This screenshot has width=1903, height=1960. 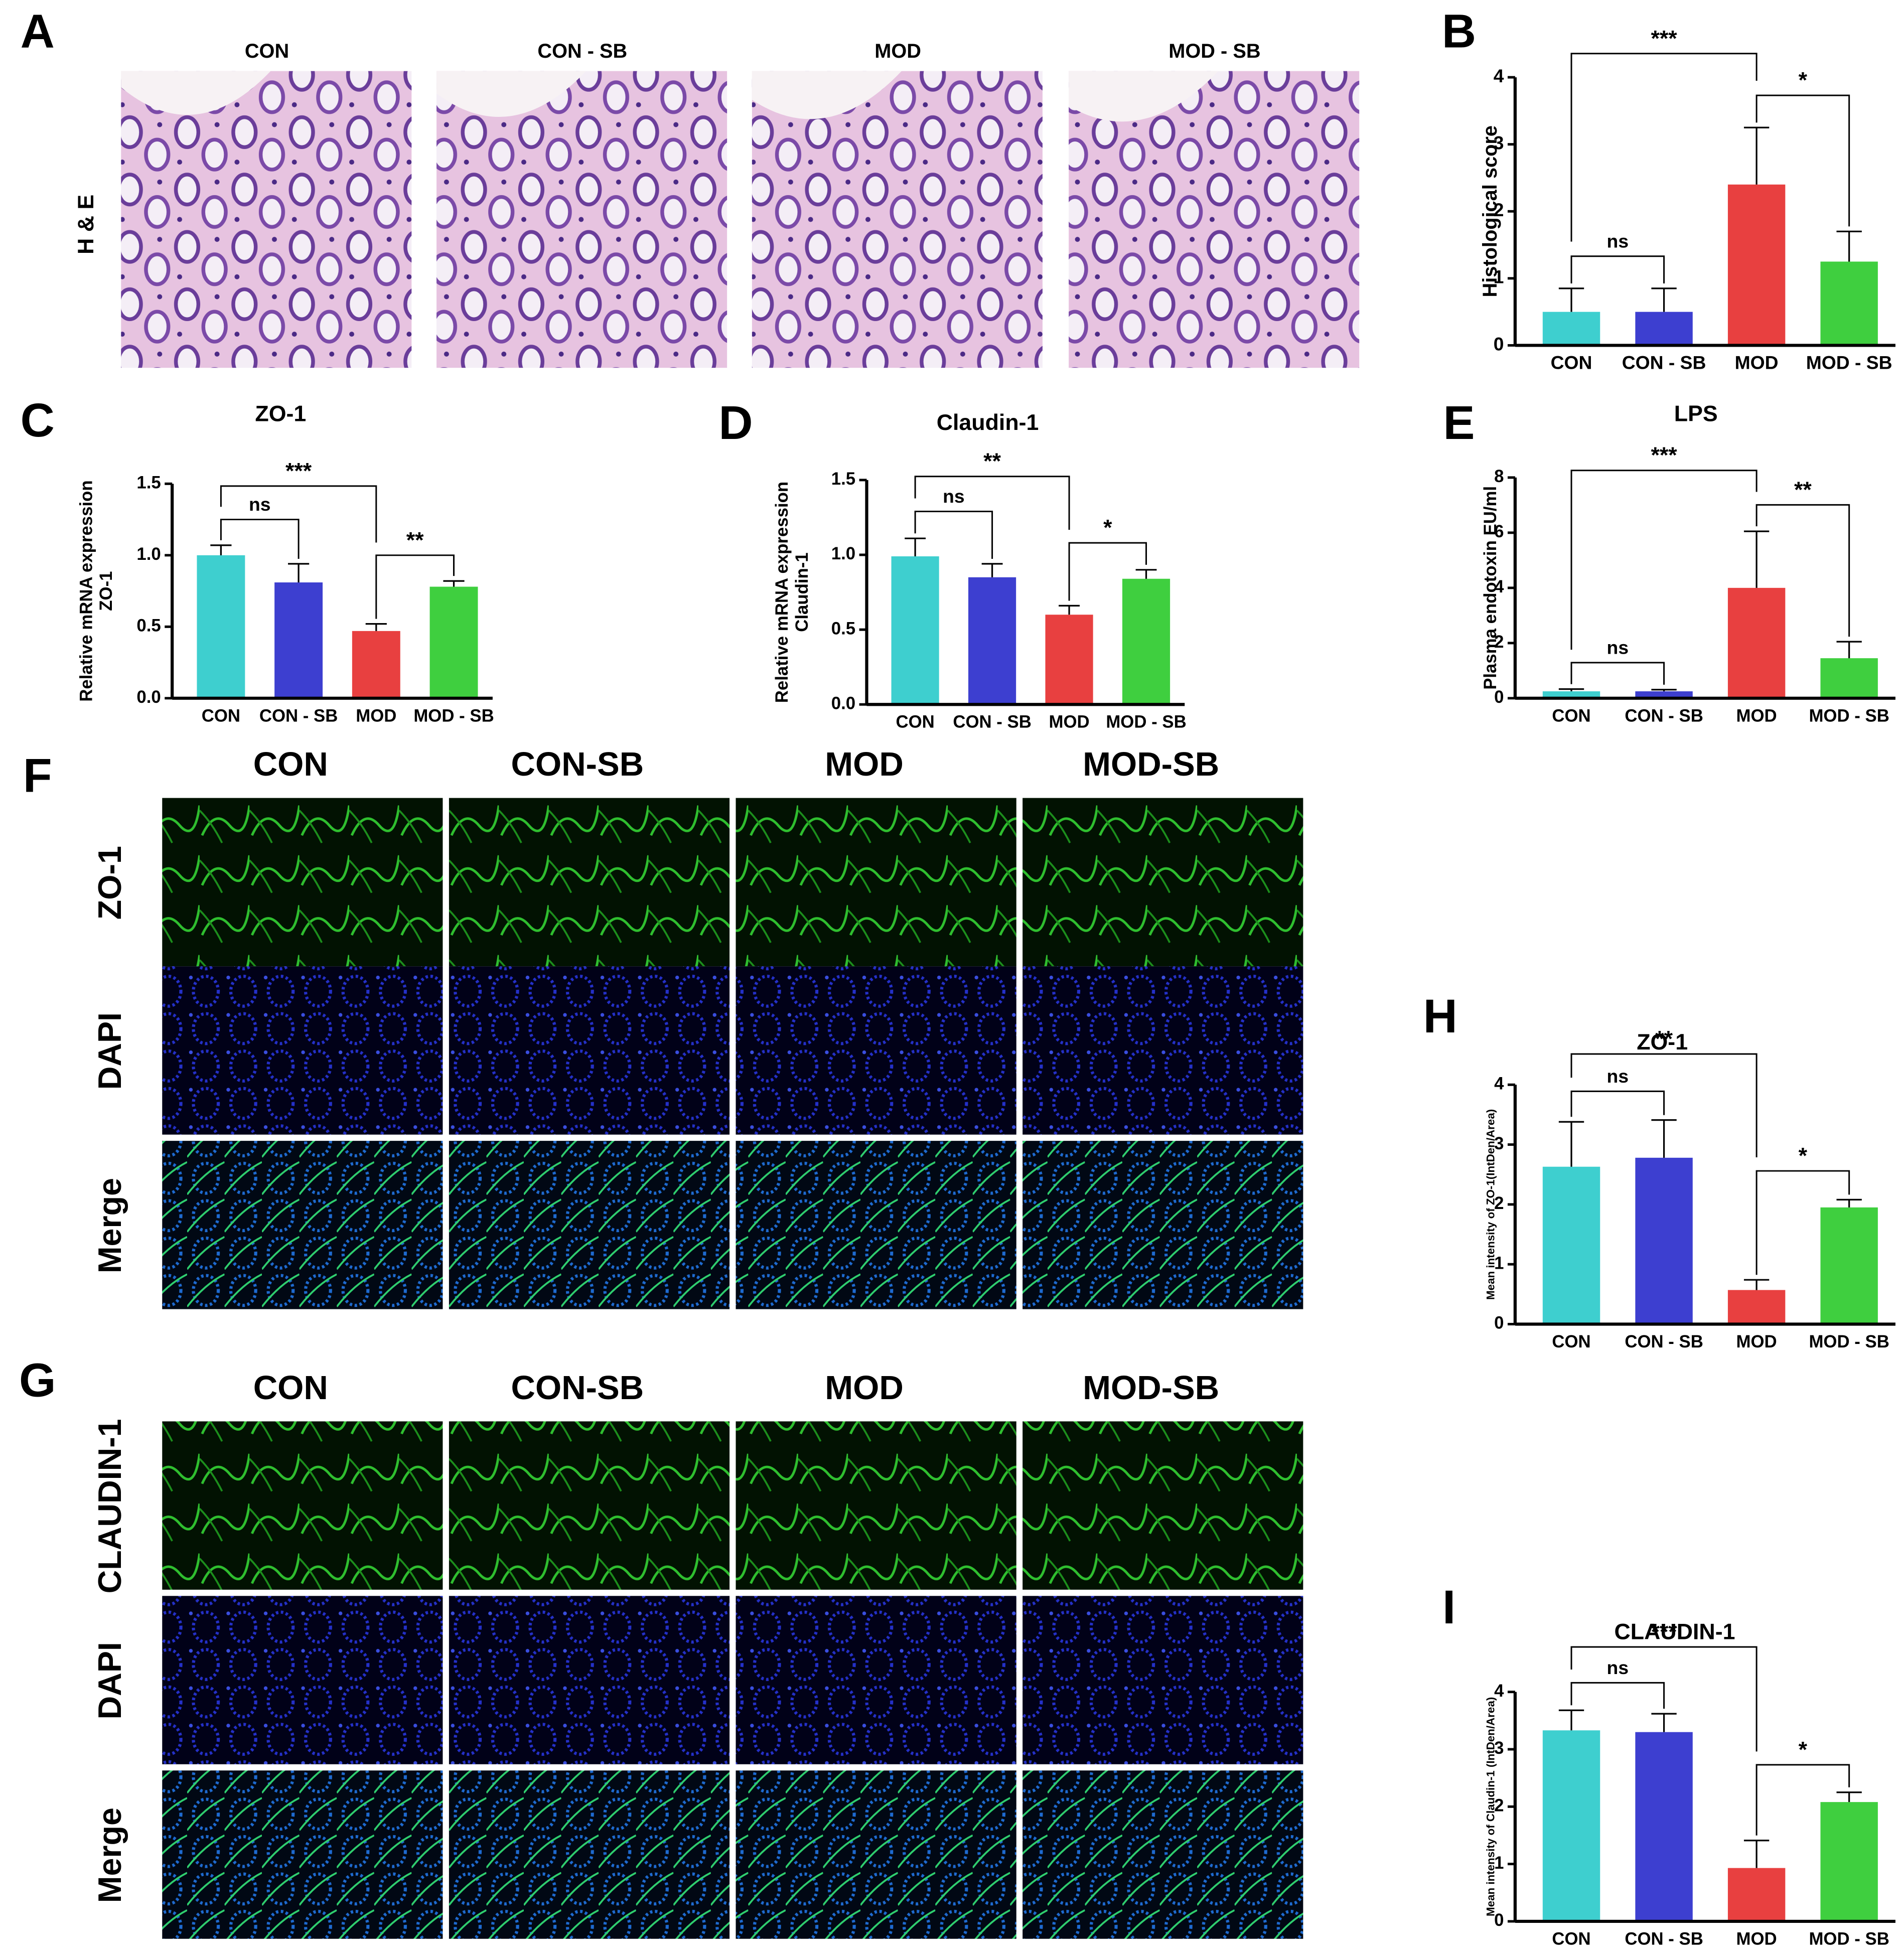 I want to click on chart-title: Claudin-1, so click(x=988, y=422).